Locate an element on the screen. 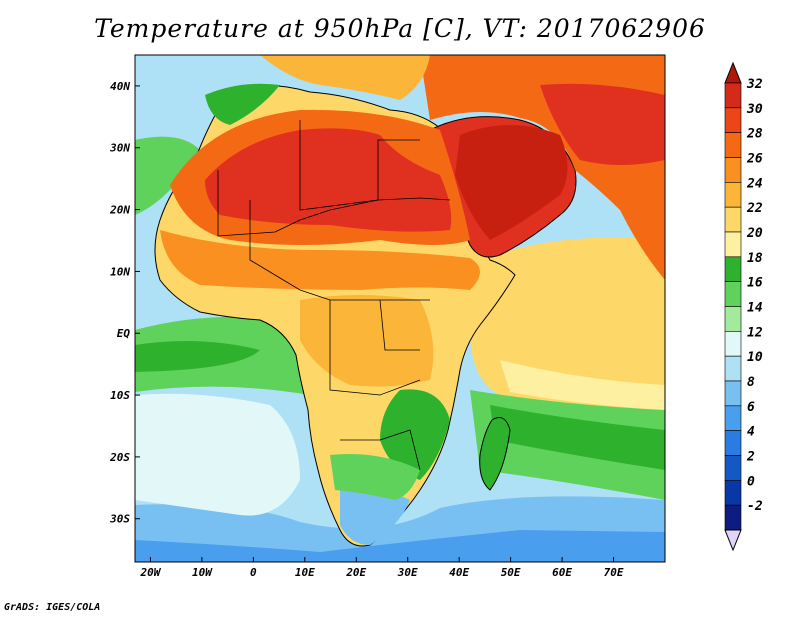  colorbar-label: 24 is located at coordinates (754, 183).